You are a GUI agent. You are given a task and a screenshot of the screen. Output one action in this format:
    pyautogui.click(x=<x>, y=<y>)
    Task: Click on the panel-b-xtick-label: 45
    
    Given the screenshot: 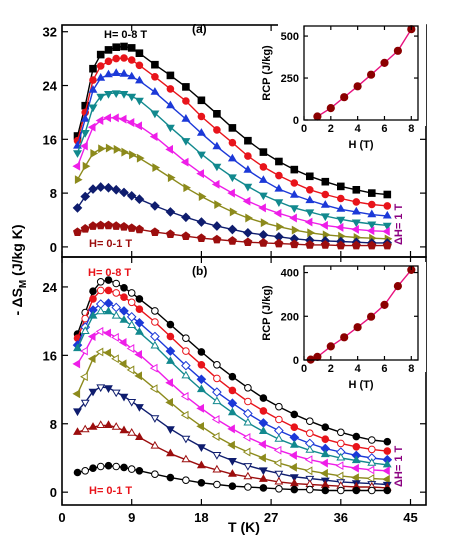 What is the action you would take?
    pyautogui.click(x=410, y=517)
    